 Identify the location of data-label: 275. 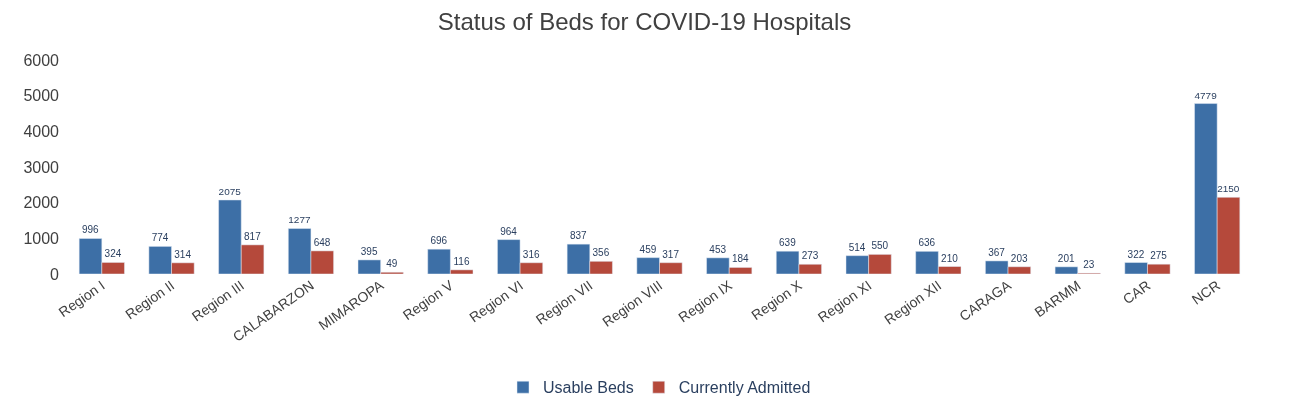
(1159, 256).